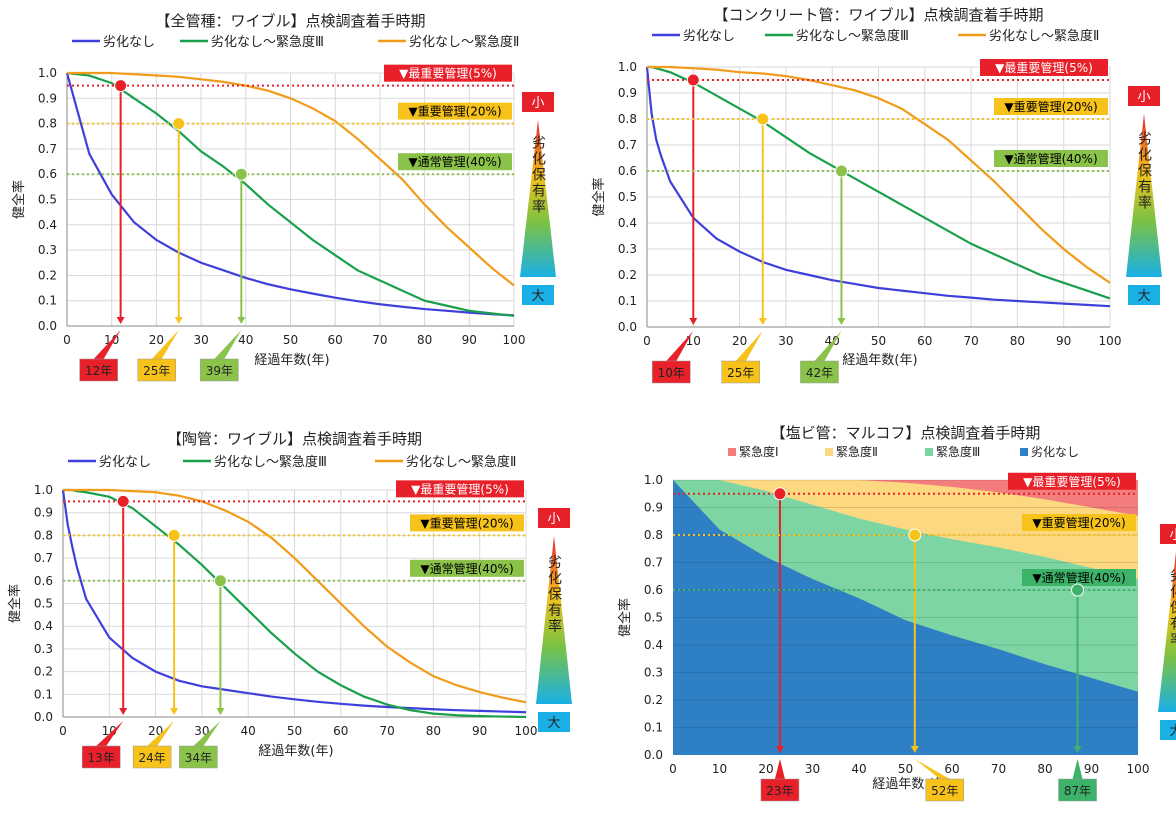 This screenshot has height=825, width=1176. I want to click on scale-caption: 劣化保有率, so click(554, 595).